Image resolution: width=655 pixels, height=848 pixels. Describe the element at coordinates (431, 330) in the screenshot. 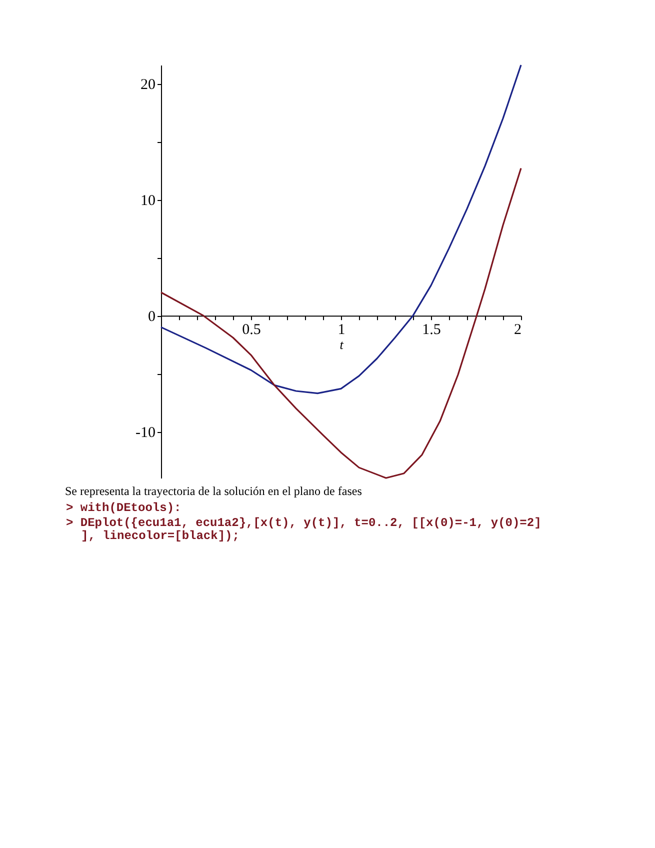

I see `x-tick-label: 1.5` at that location.